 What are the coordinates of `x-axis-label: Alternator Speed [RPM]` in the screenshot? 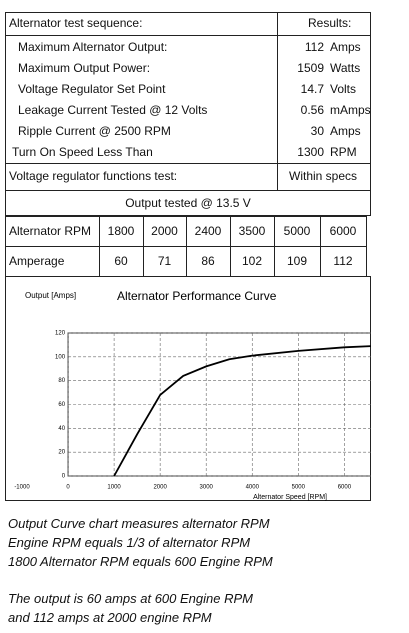 It's located at (290, 497).